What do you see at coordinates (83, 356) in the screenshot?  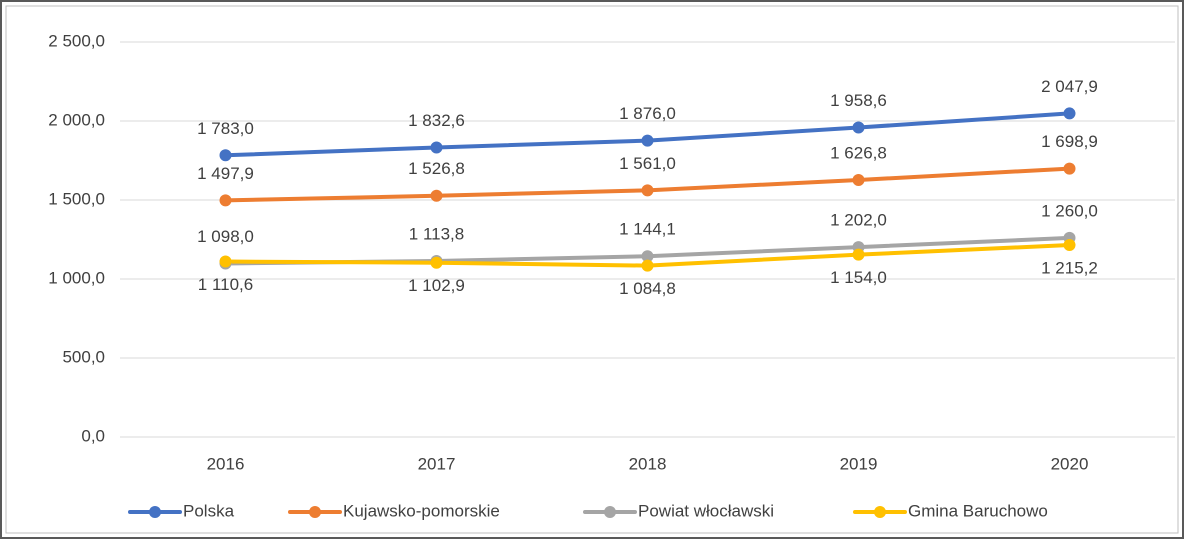 I see `y-tick-label: 500,0` at bounding box center [83, 356].